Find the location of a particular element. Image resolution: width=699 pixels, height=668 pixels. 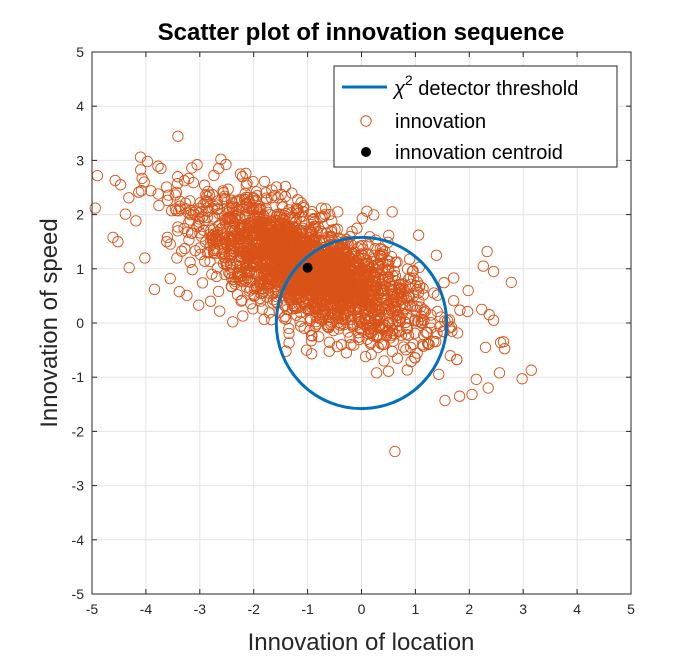

legend-threshold-label: χ2 detector threshold is located at coordinates (485, 86).